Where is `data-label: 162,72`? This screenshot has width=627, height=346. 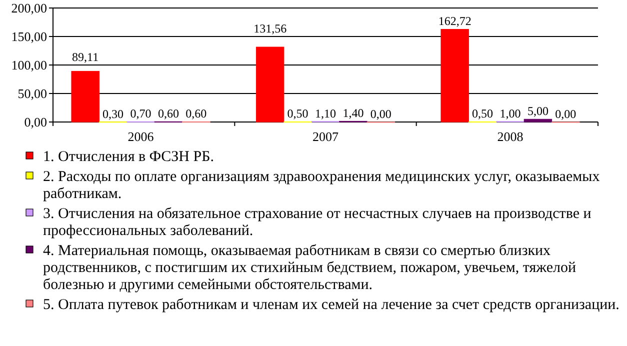 data-label: 162,72 is located at coordinates (455, 21).